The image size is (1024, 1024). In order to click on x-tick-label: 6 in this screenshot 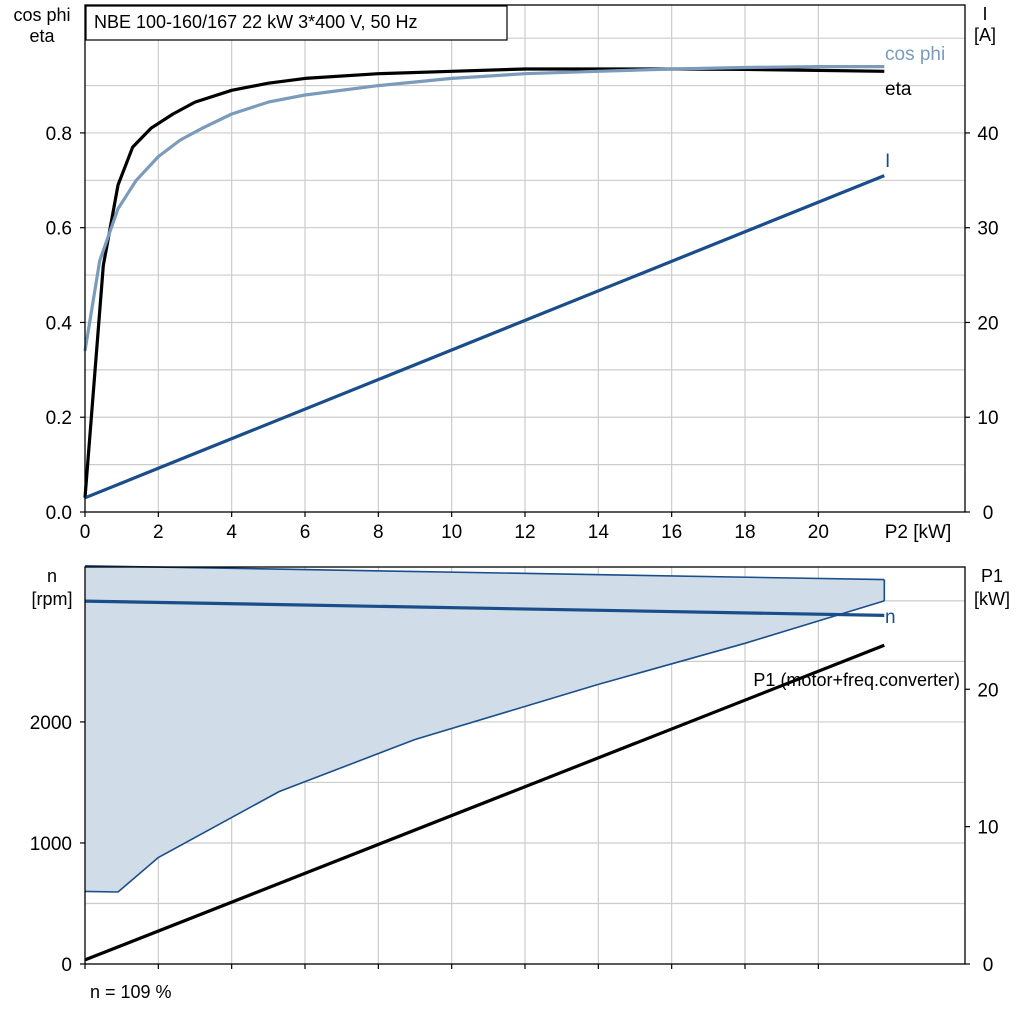, I will do `click(305, 532)`.